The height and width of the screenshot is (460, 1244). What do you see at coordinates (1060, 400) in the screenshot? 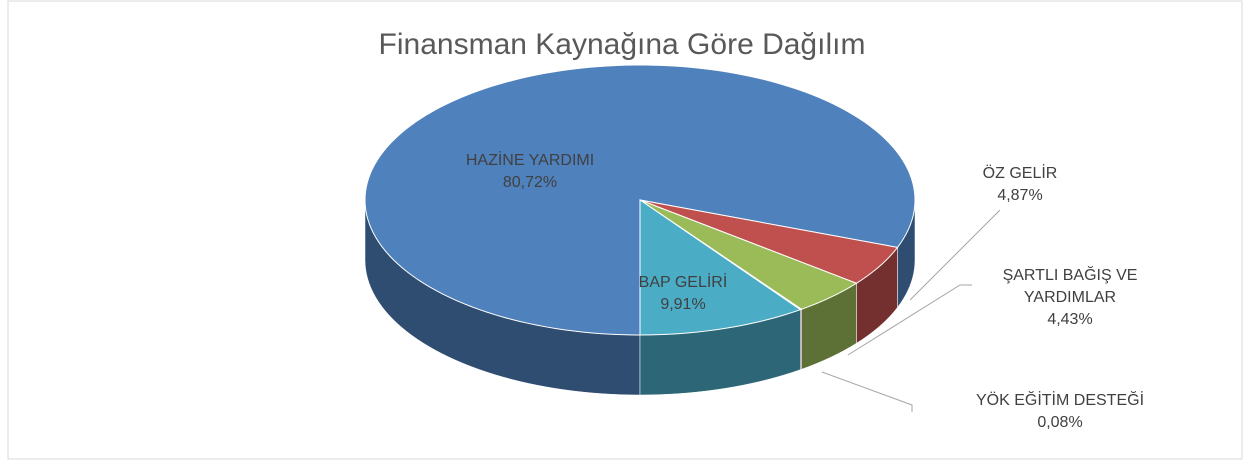
I see `category-label: YÖK EĞİTİM DESTEĞİ` at bounding box center [1060, 400].